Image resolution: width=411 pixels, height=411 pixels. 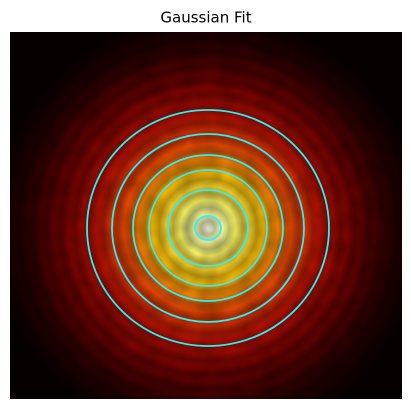 I want to click on chart-title: Gaussian Fit, so click(x=205, y=18).